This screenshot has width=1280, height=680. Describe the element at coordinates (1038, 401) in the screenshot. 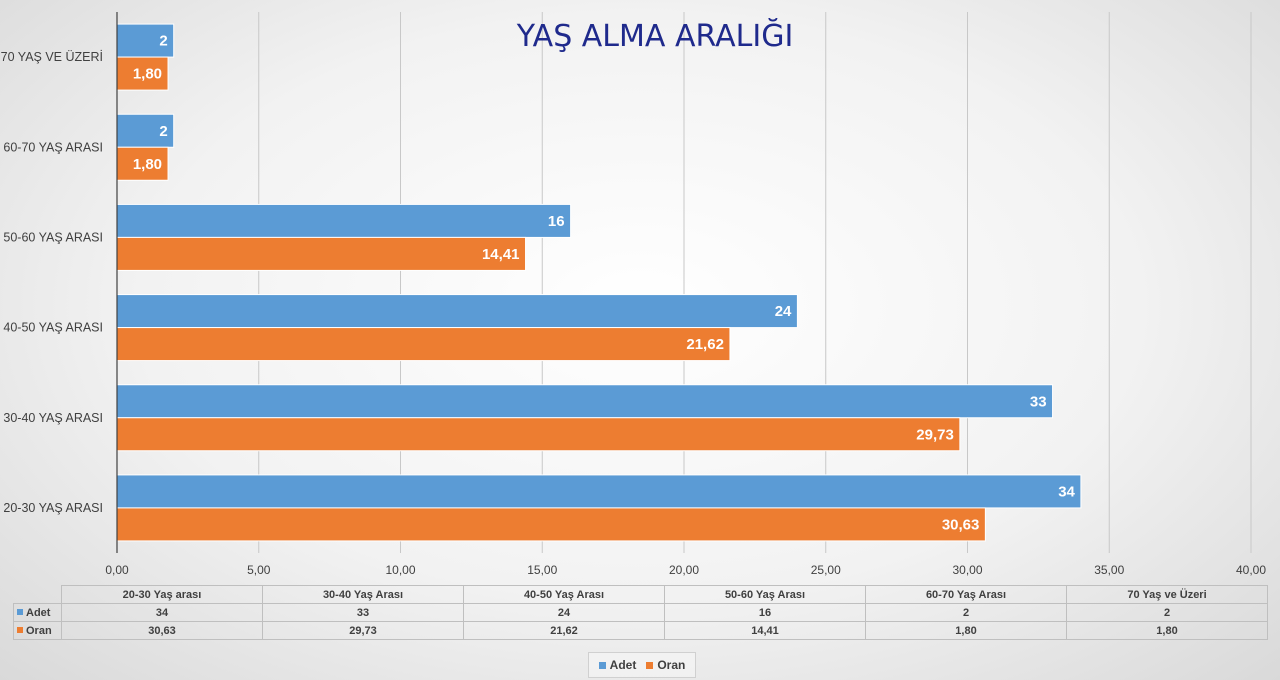

I see `data-label: 33` at that location.